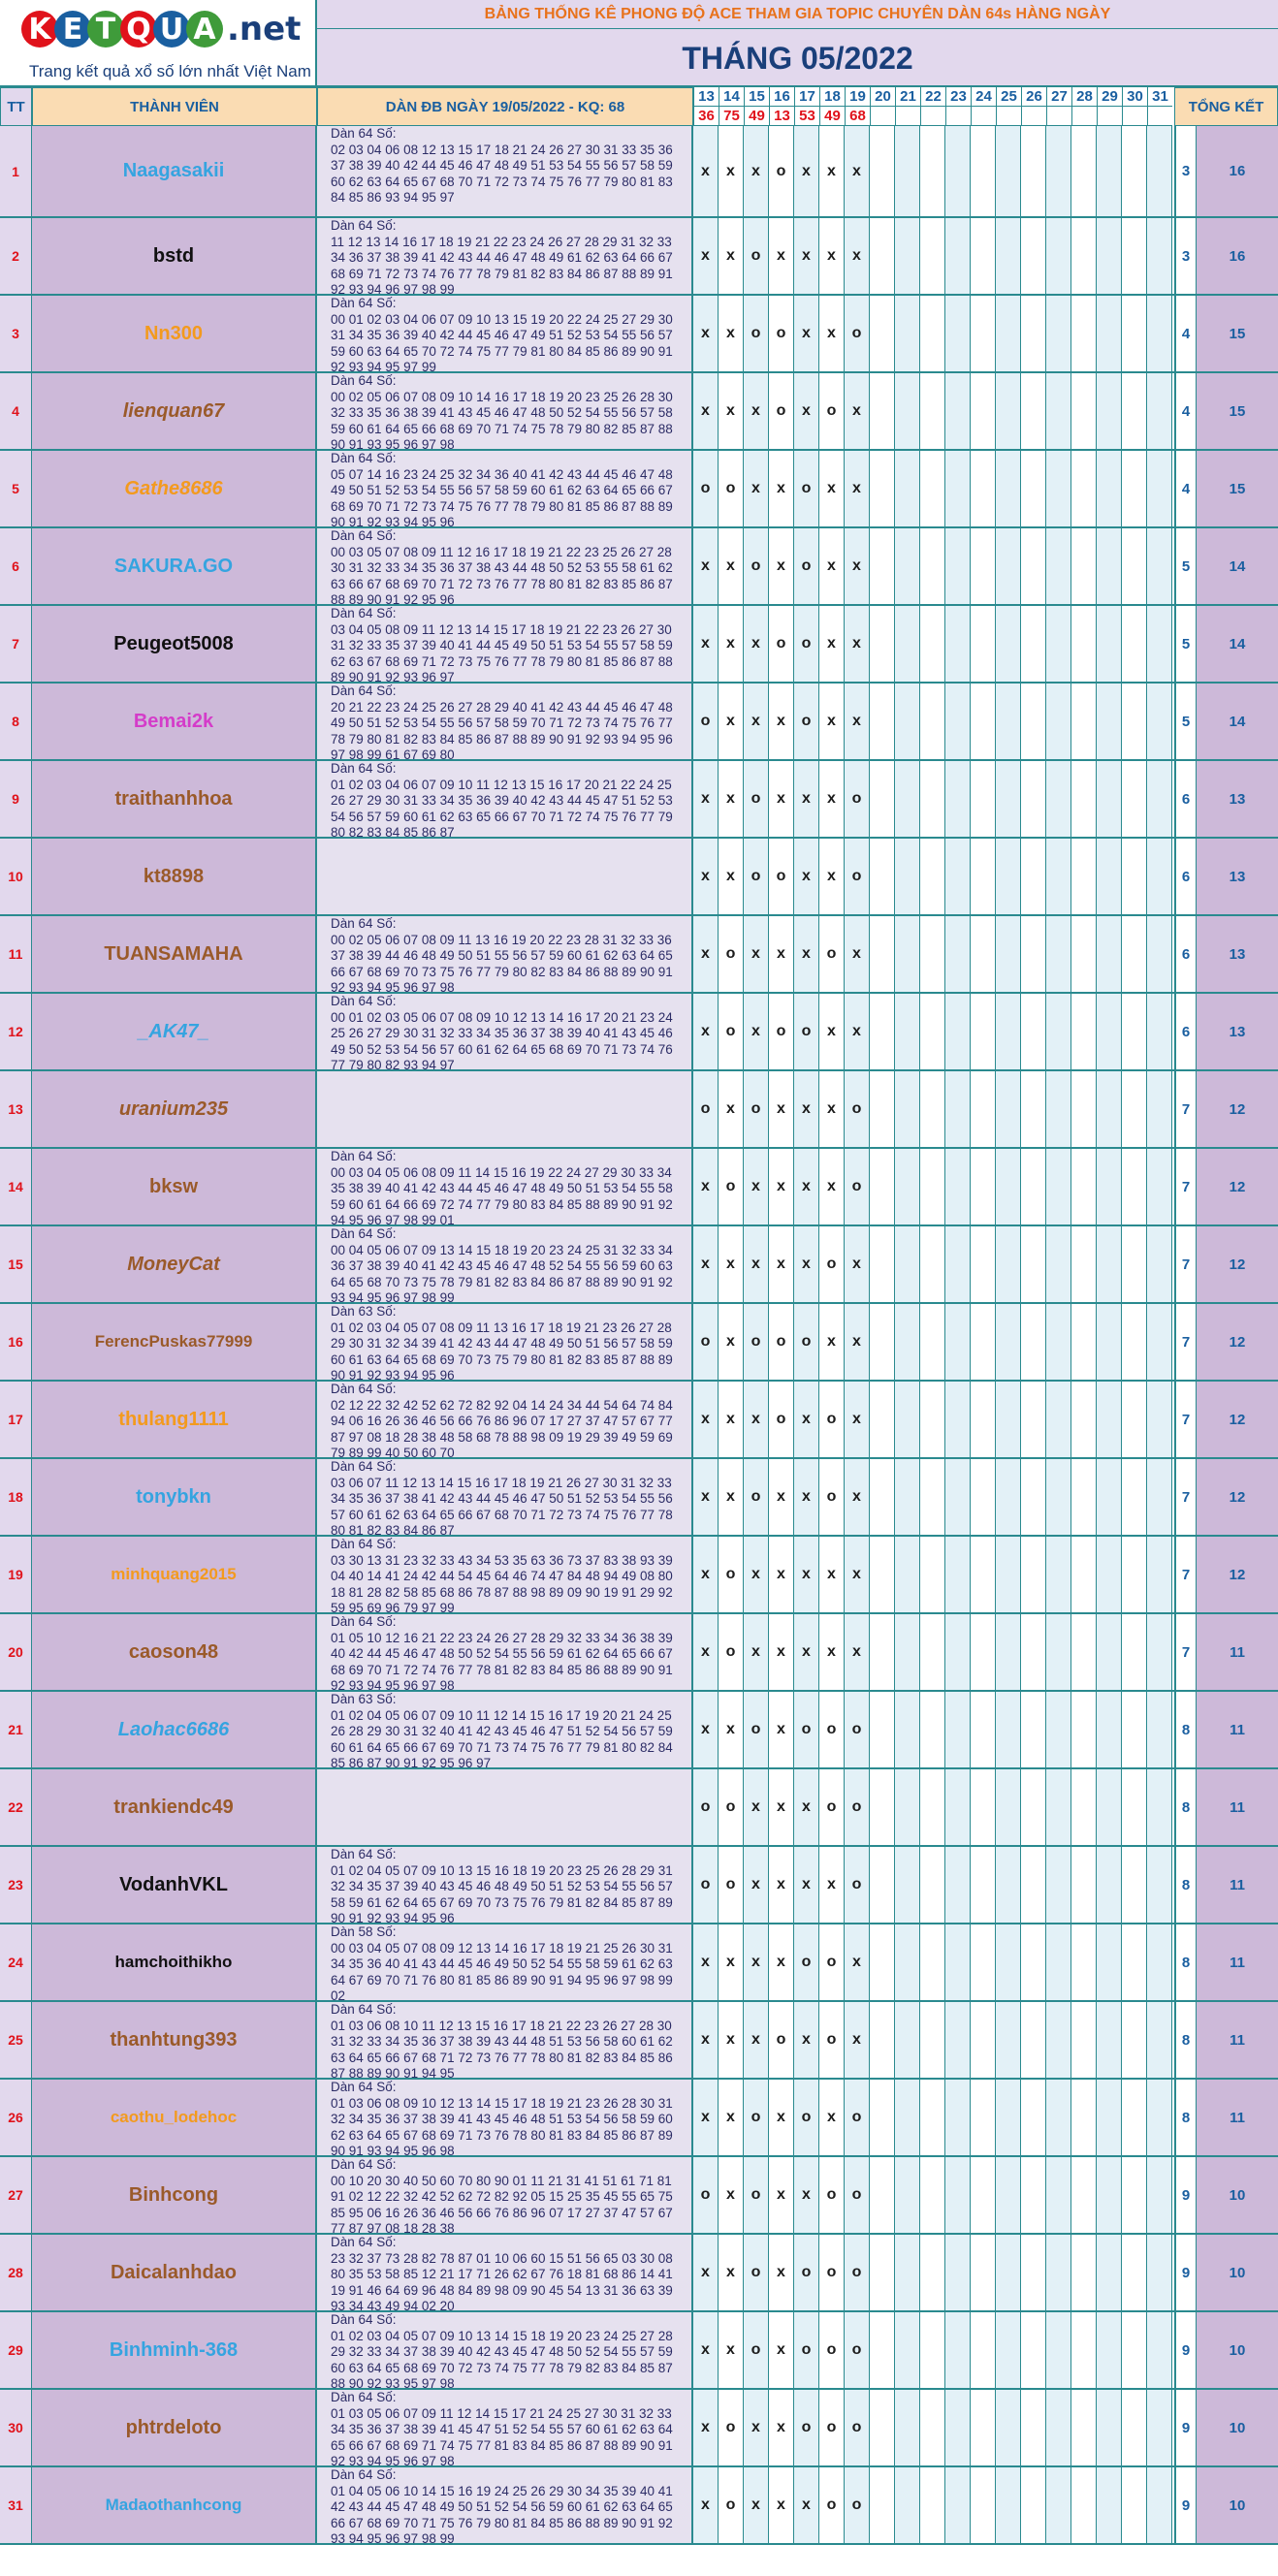  I want to click on member-name: Laohac6686, so click(174, 1729).